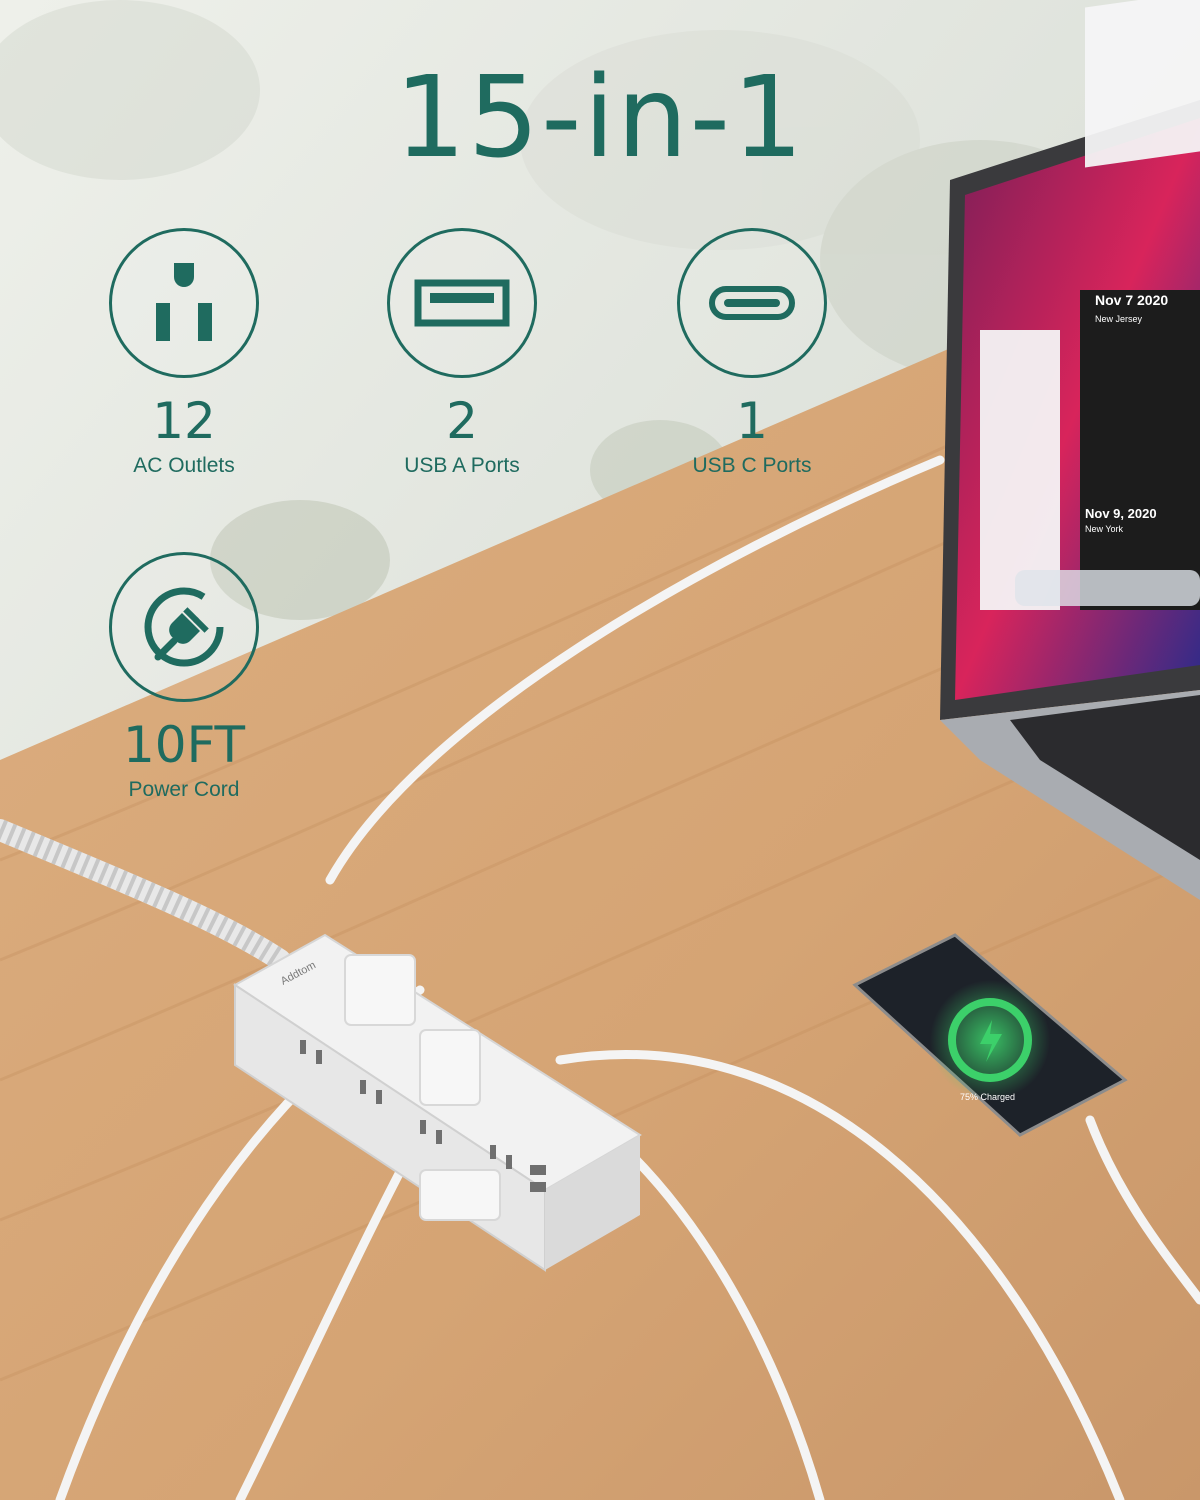  Describe the element at coordinates (1131, 300) in the screenshot. I see `svg-text: Nov 7 2020` at that location.